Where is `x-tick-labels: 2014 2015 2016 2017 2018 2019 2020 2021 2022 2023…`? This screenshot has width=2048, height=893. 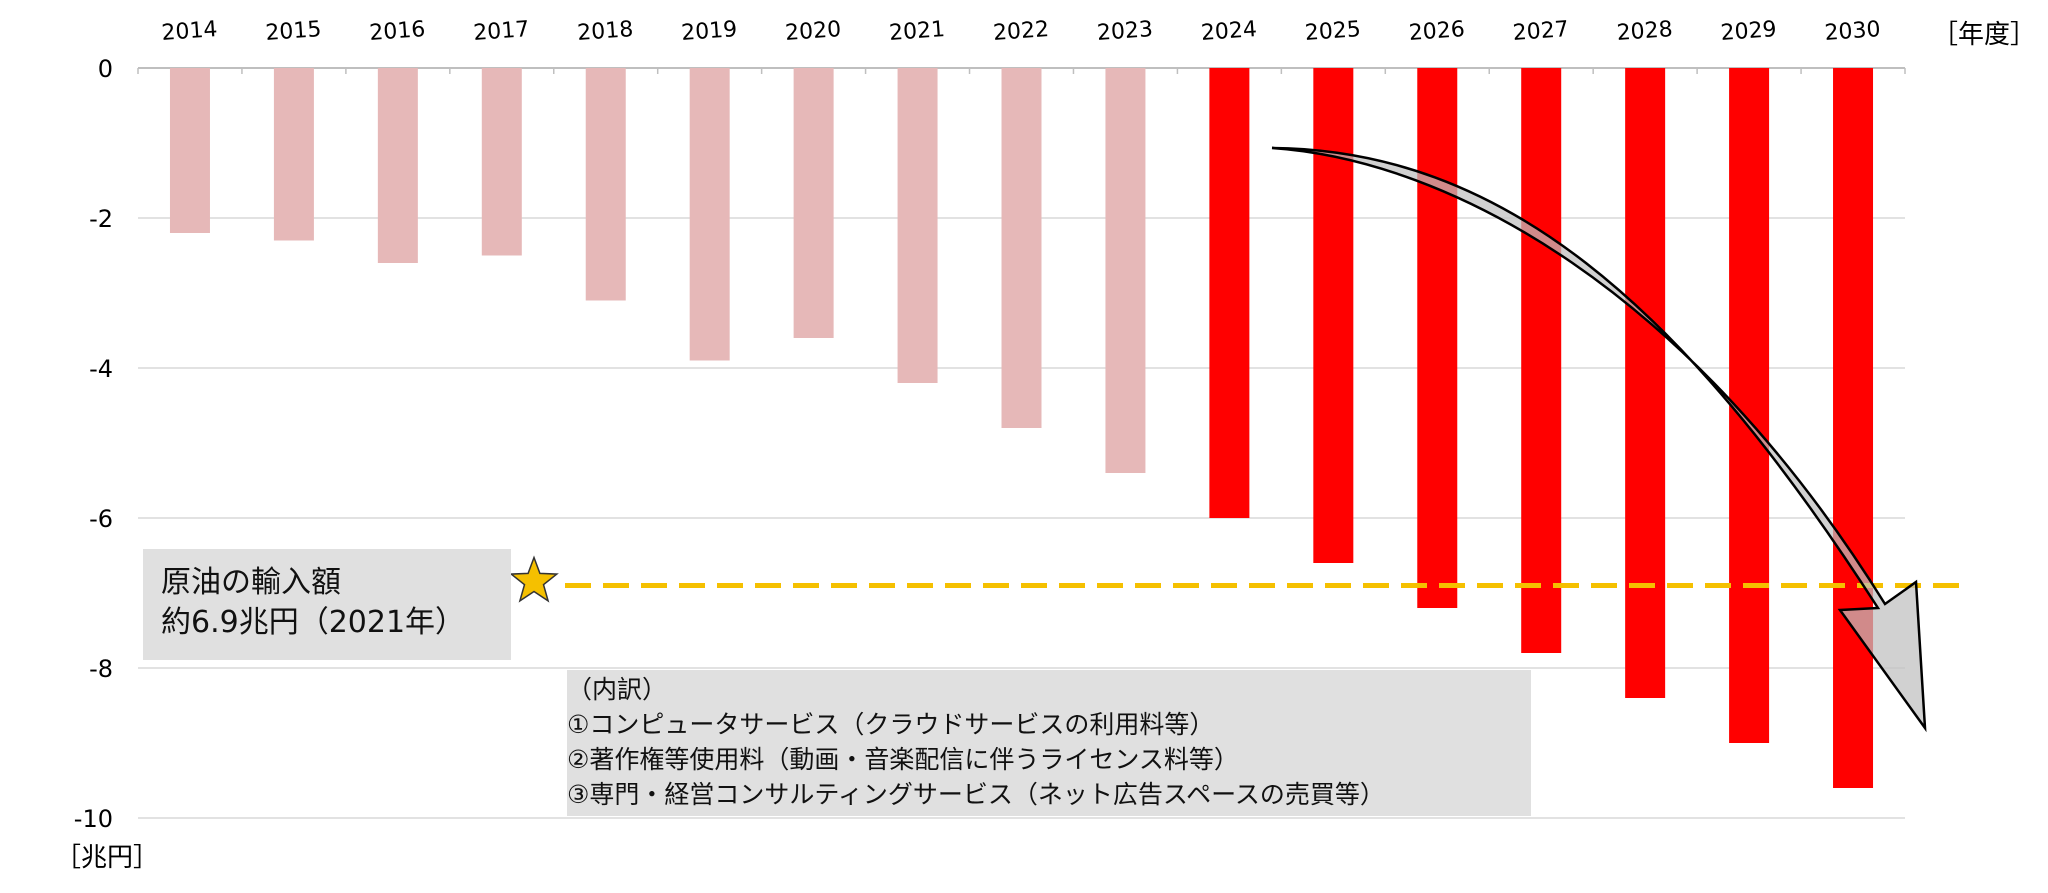
x-tick-labels: 2014 2015 2016 2017 2018 2019 2020 2021 2022 2023… is located at coordinates (1021, 31).